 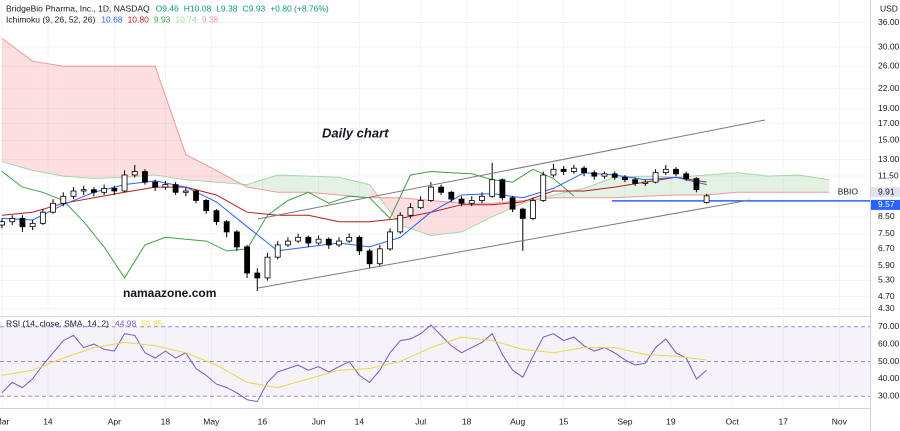 I want to click on legend-value: 10.74, so click(x=186, y=19).